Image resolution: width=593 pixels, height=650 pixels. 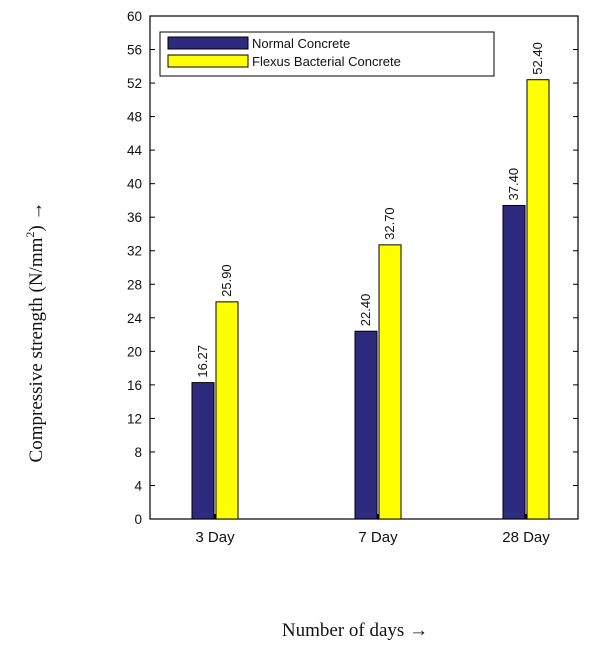 I want to click on y-tick-label: 28, so click(x=134, y=284).